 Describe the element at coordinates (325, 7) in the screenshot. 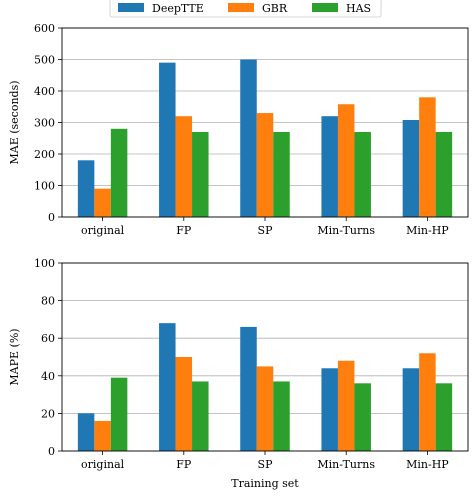

I see `legend-swatch-has` at that location.